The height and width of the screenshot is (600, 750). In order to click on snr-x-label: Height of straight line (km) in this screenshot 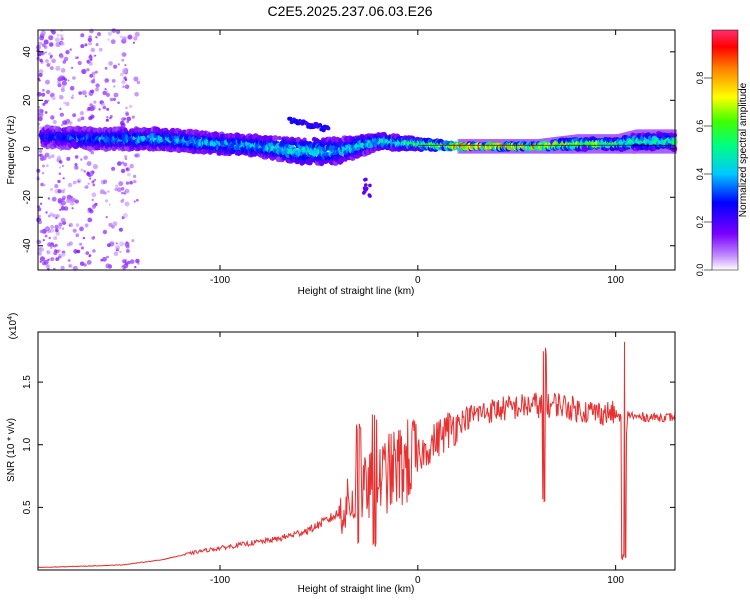, I will do `click(356, 589)`.